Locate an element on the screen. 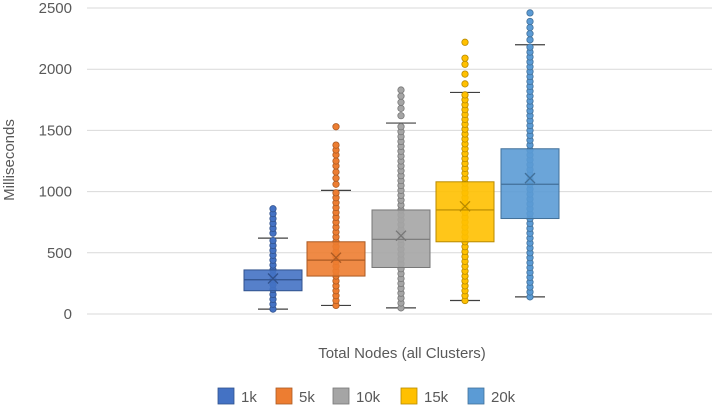  y-axis-tick-labels: 0 500 1000 1500 2000 2500 is located at coordinates (55, 161).